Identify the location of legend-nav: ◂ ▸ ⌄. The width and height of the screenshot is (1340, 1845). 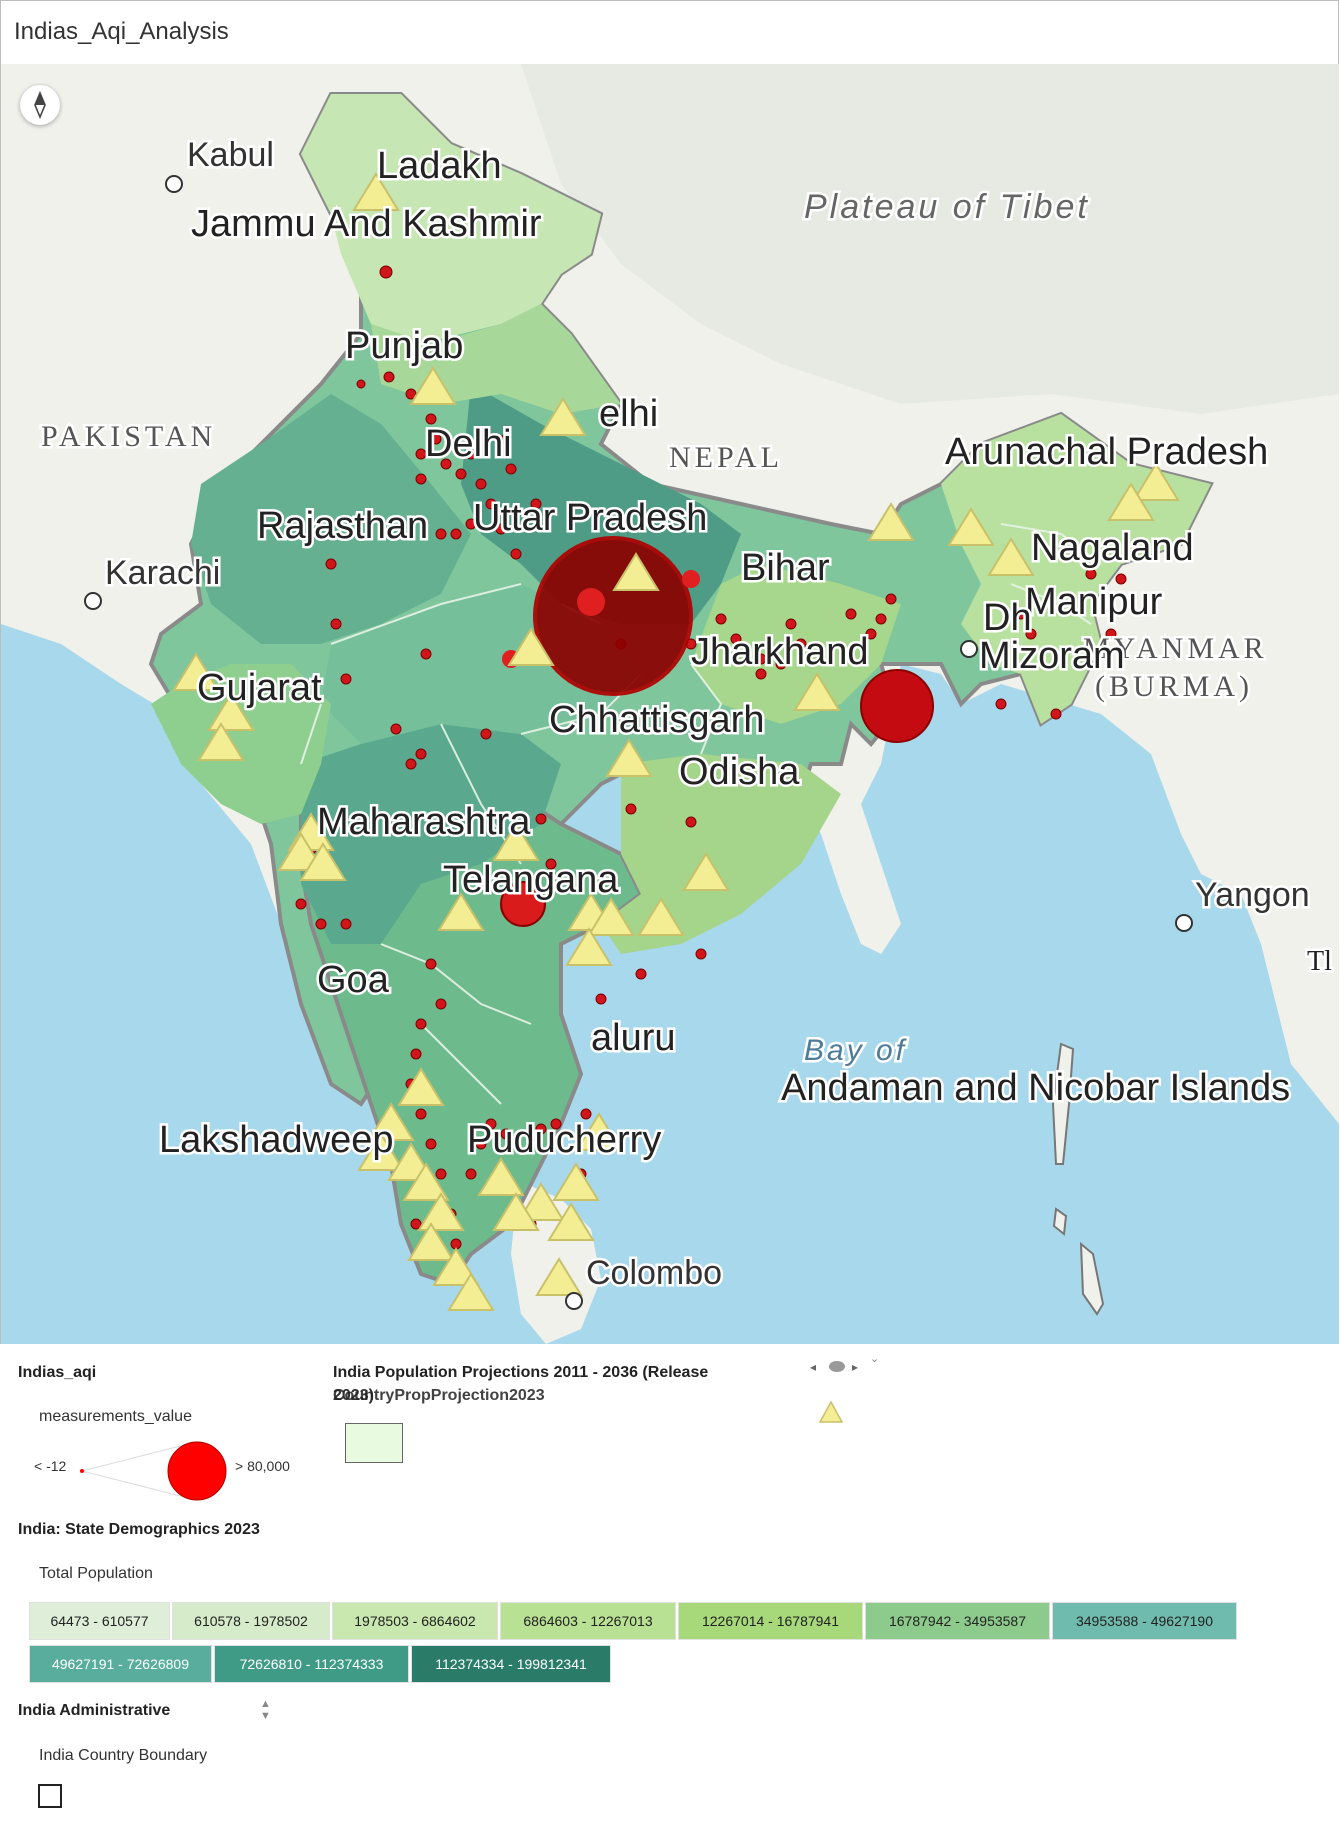
(850, 1367).